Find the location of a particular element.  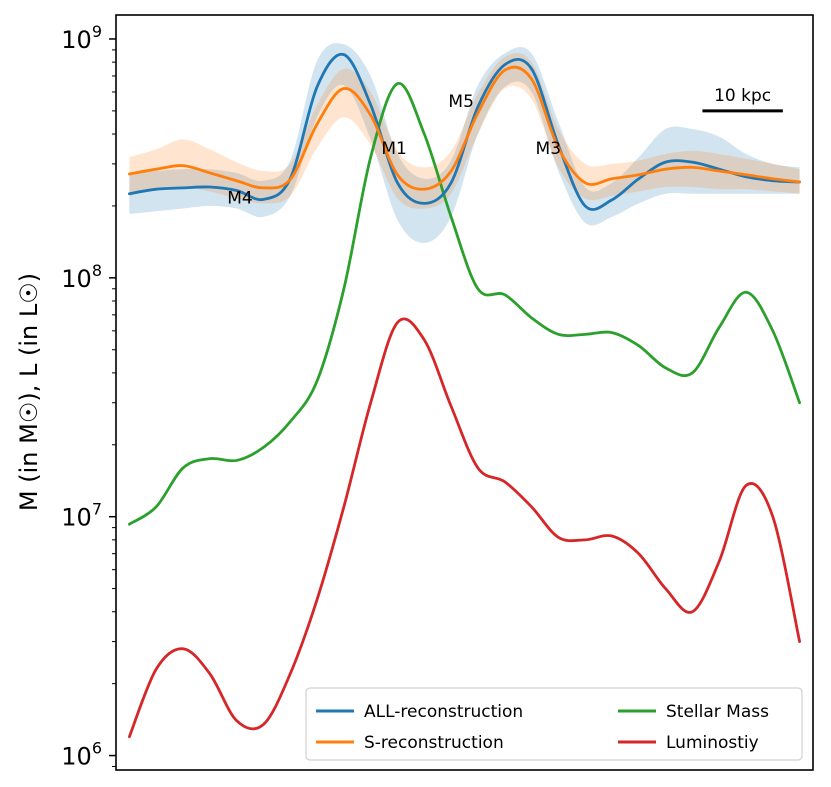

line-s-reconstruction is located at coordinates (464, 128).